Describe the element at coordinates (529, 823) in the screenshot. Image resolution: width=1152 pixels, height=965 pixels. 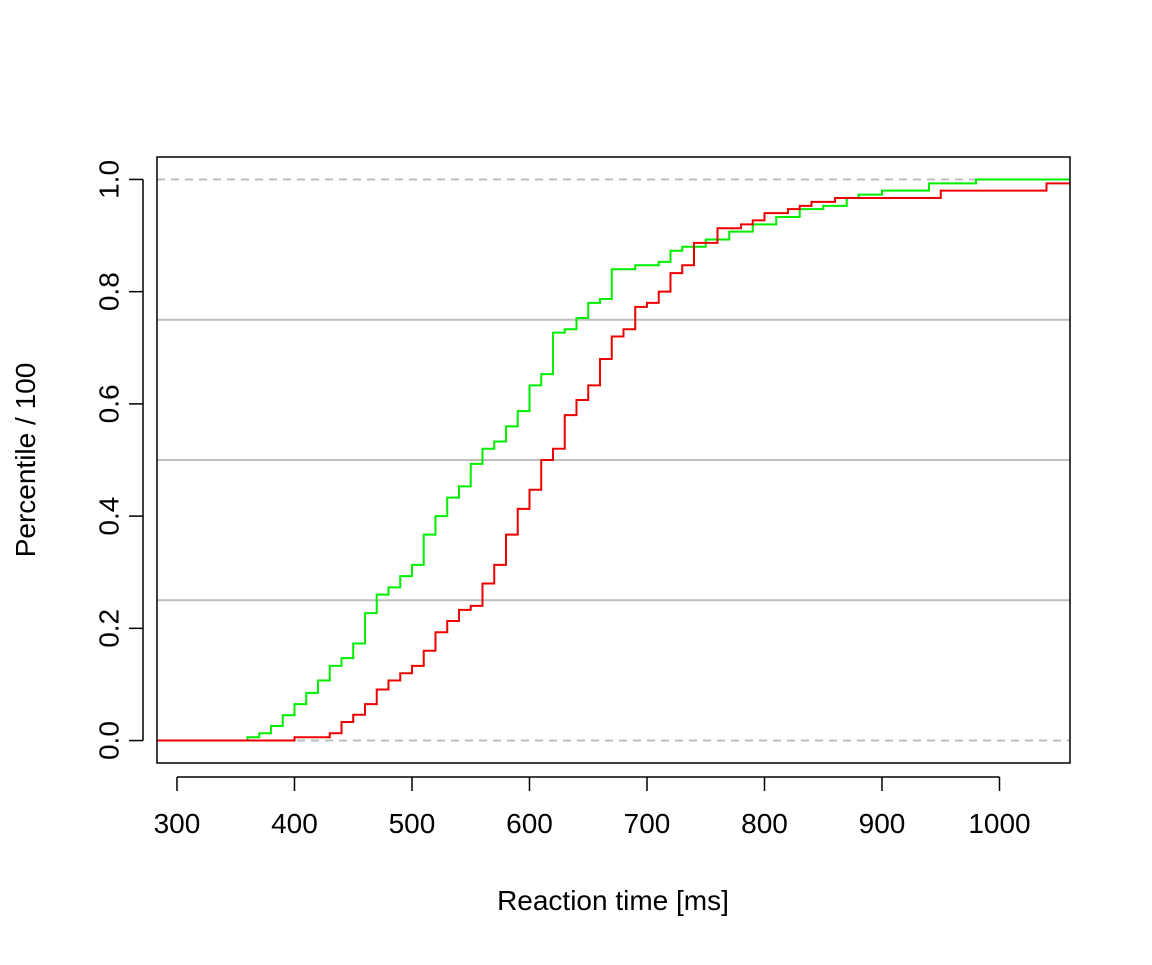
I see `x-tick-label: 600` at that location.